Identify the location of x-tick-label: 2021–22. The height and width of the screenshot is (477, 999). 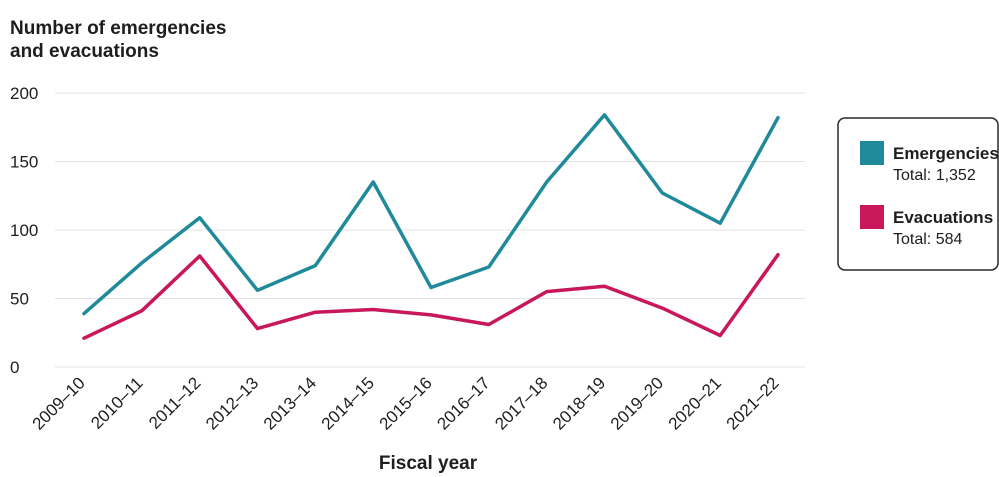
(753, 403).